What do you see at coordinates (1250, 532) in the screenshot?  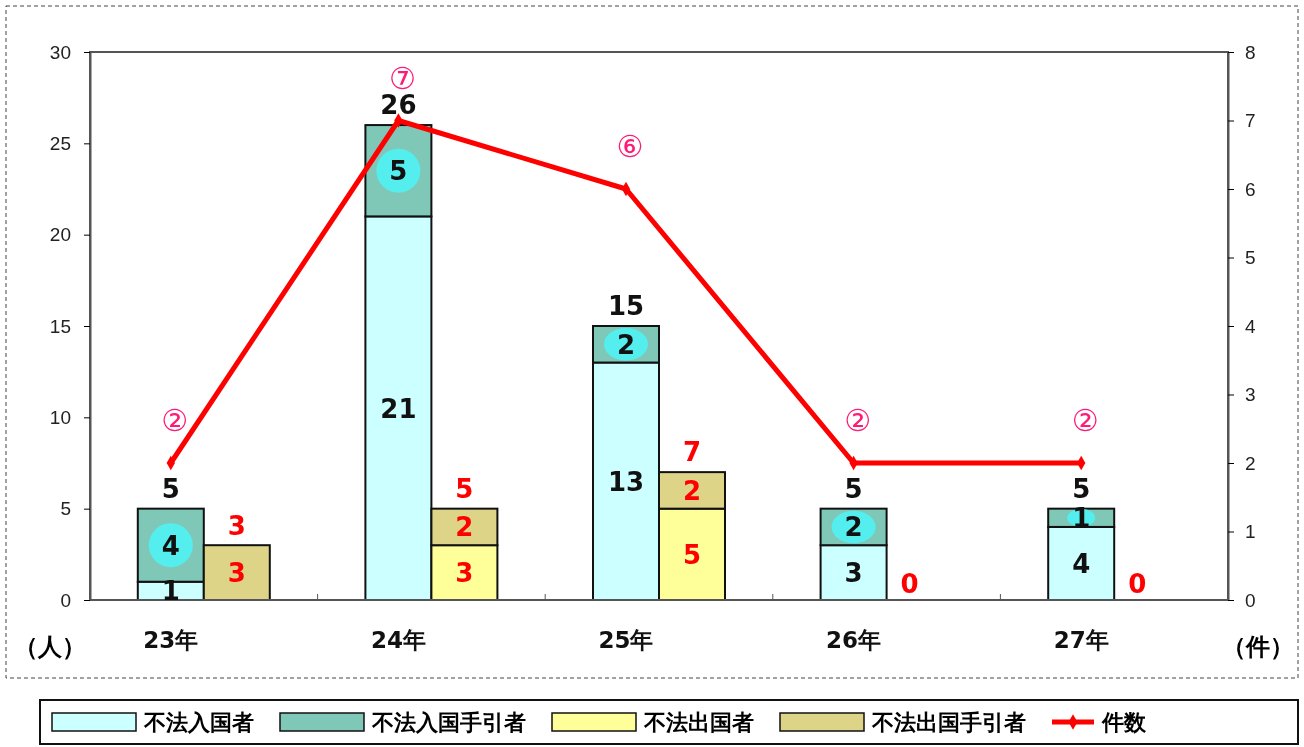 I see `y2-tick-label: 1` at bounding box center [1250, 532].